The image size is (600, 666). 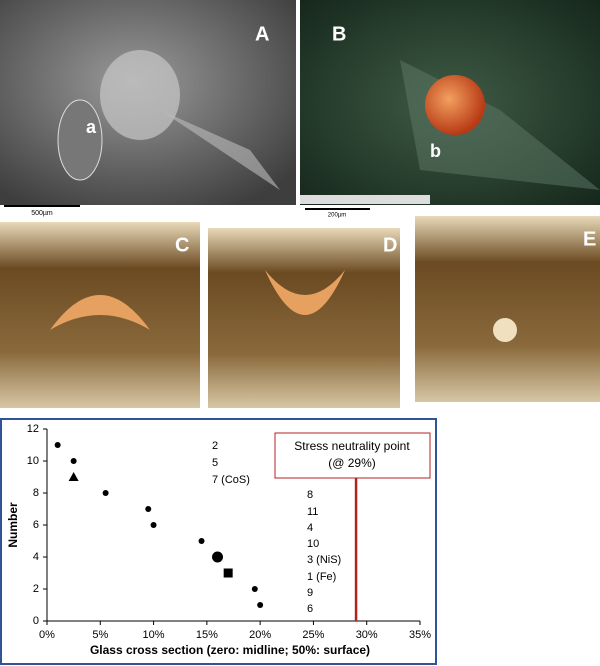 What do you see at coordinates (507, 309) in the screenshot?
I see `photo-e` at bounding box center [507, 309].